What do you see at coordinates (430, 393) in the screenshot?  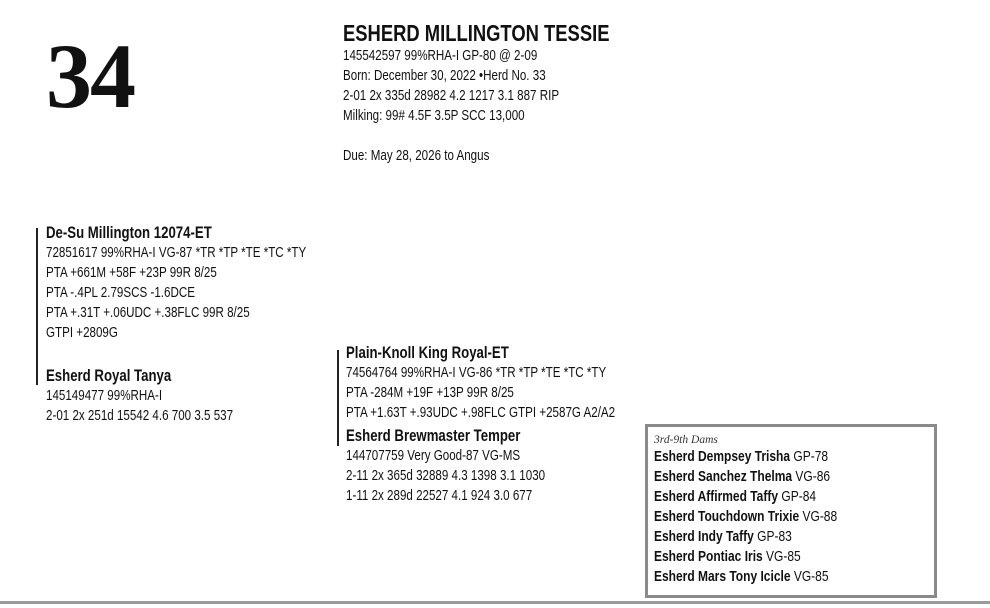 I see `mgs-line: PTA -284M +19F +13P 99R 8/25` at bounding box center [430, 393].